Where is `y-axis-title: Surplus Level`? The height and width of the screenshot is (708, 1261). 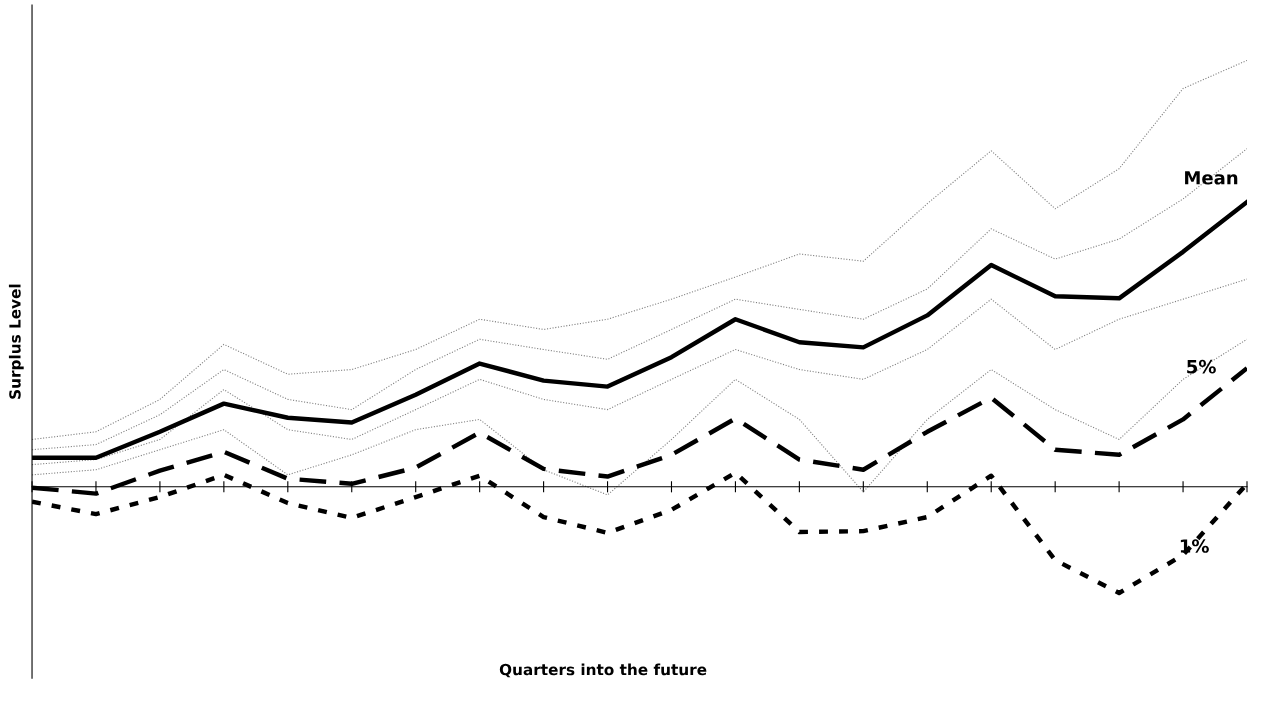 y-axis-title: Surplus Level is located at coordinates (16, 341).